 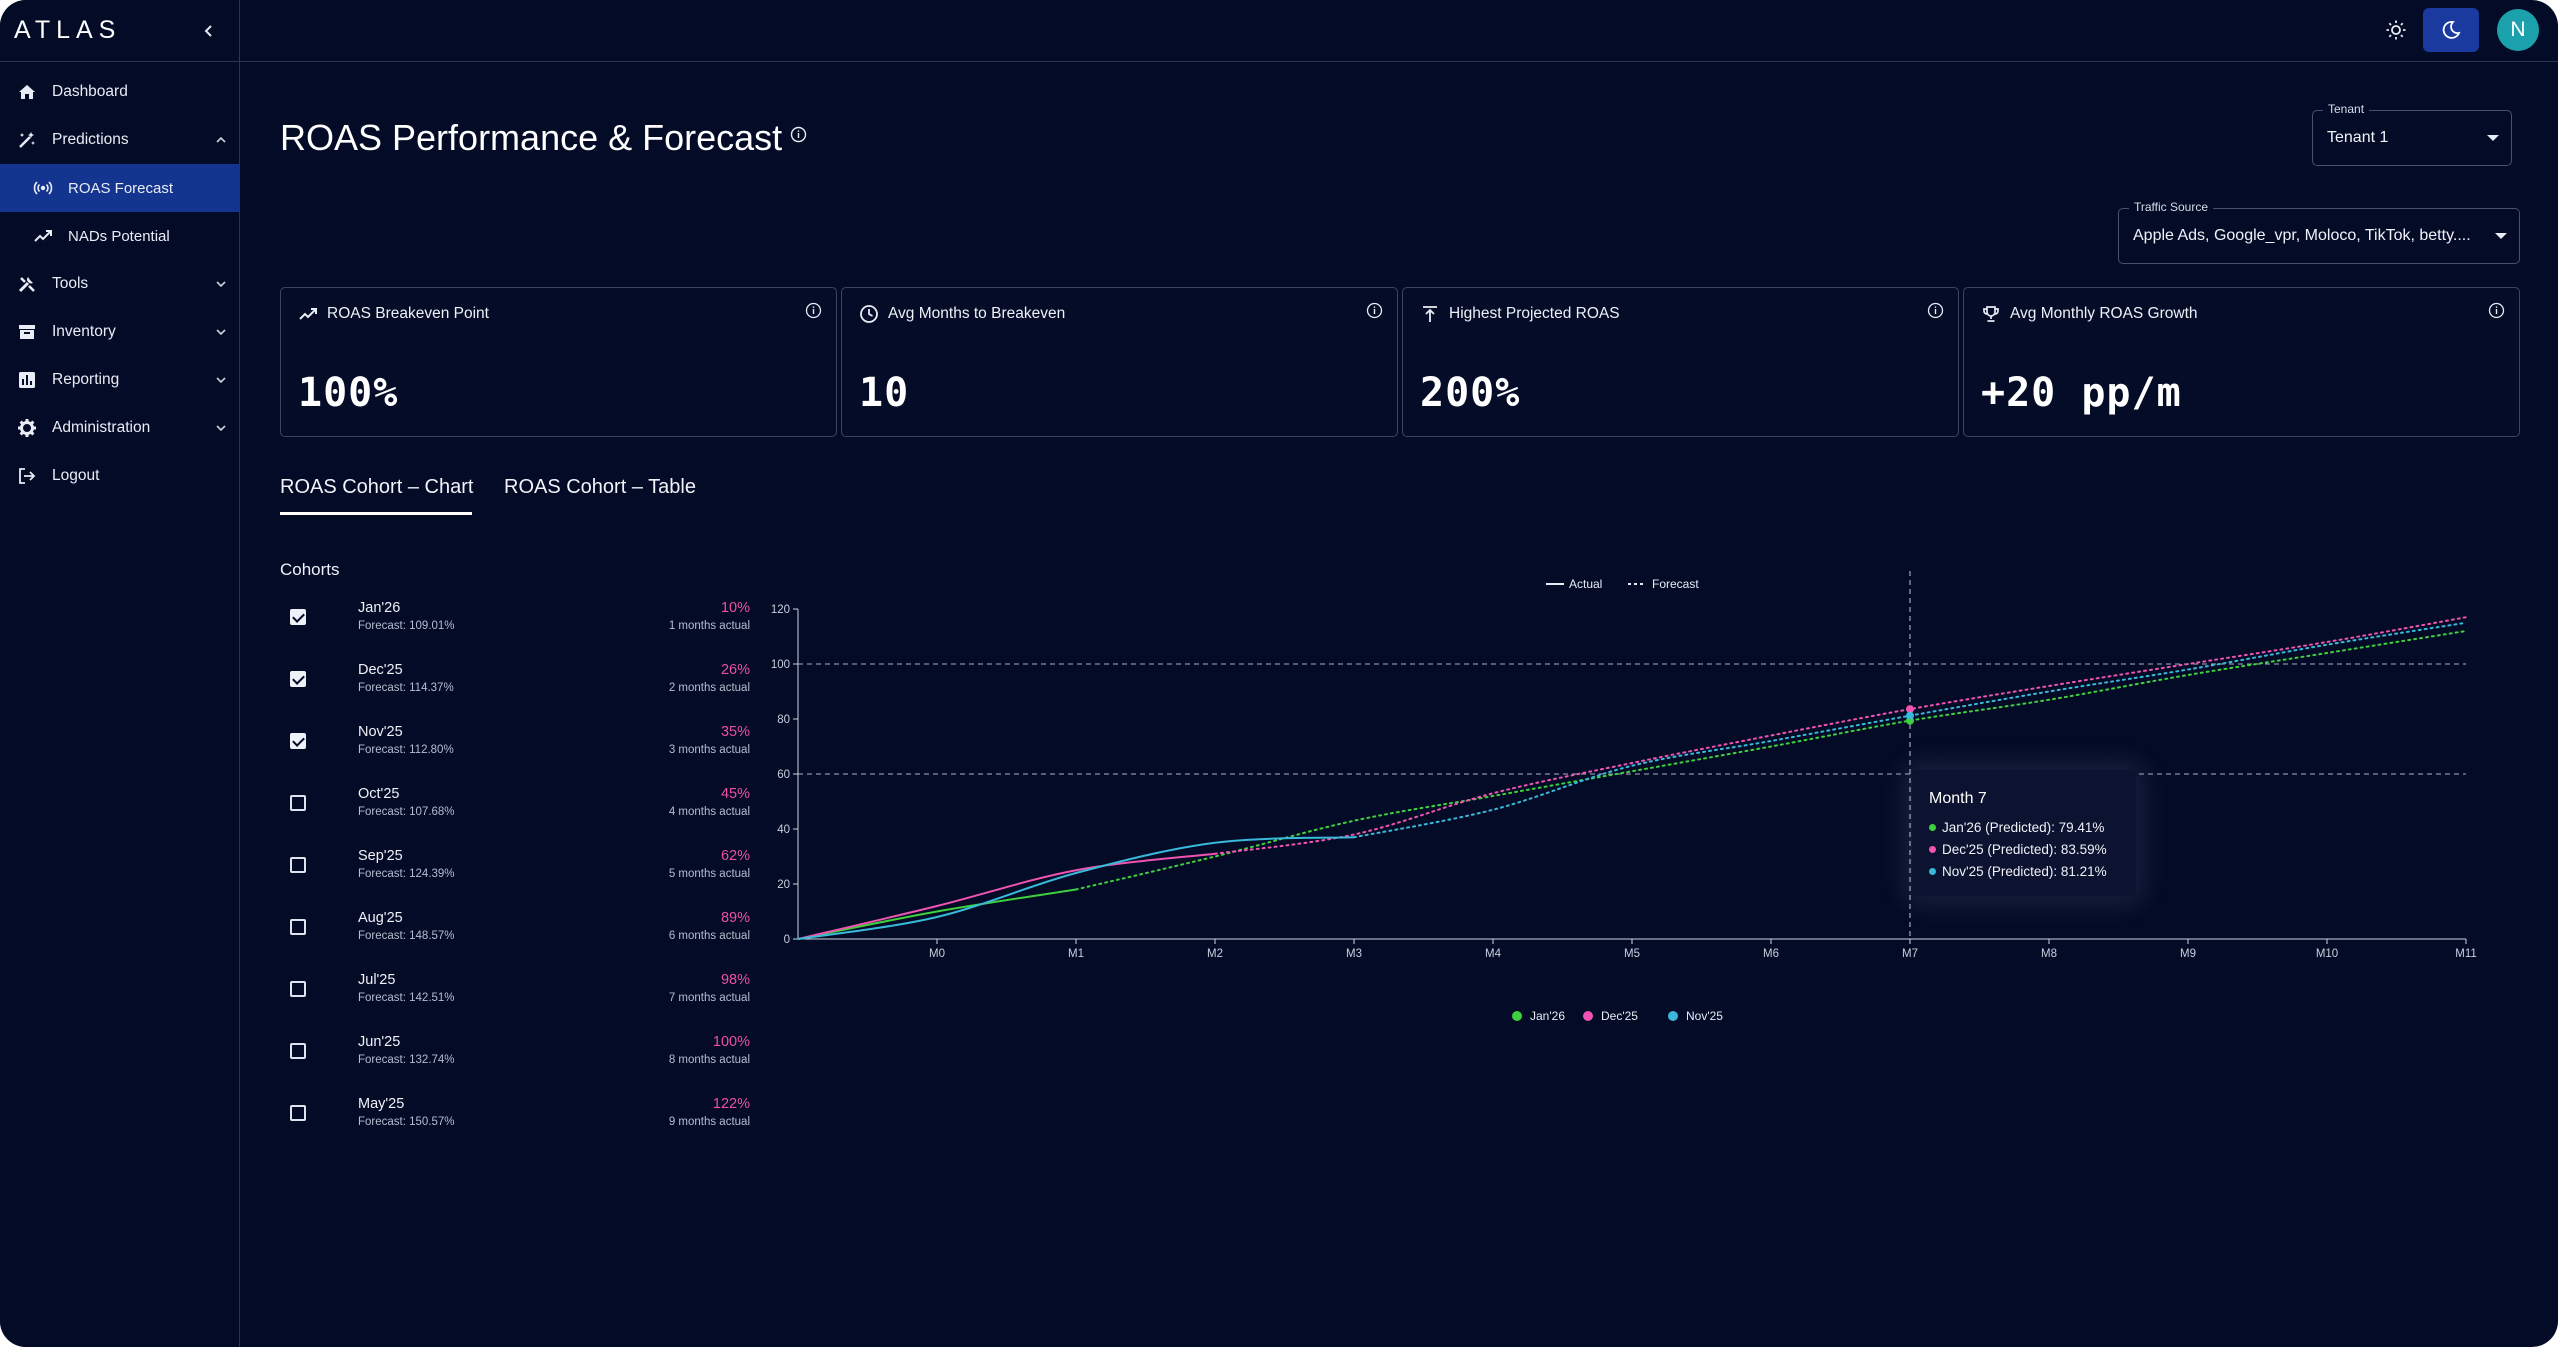 I want to click on cohort-percent: 62%, so click(x=735, y=856).